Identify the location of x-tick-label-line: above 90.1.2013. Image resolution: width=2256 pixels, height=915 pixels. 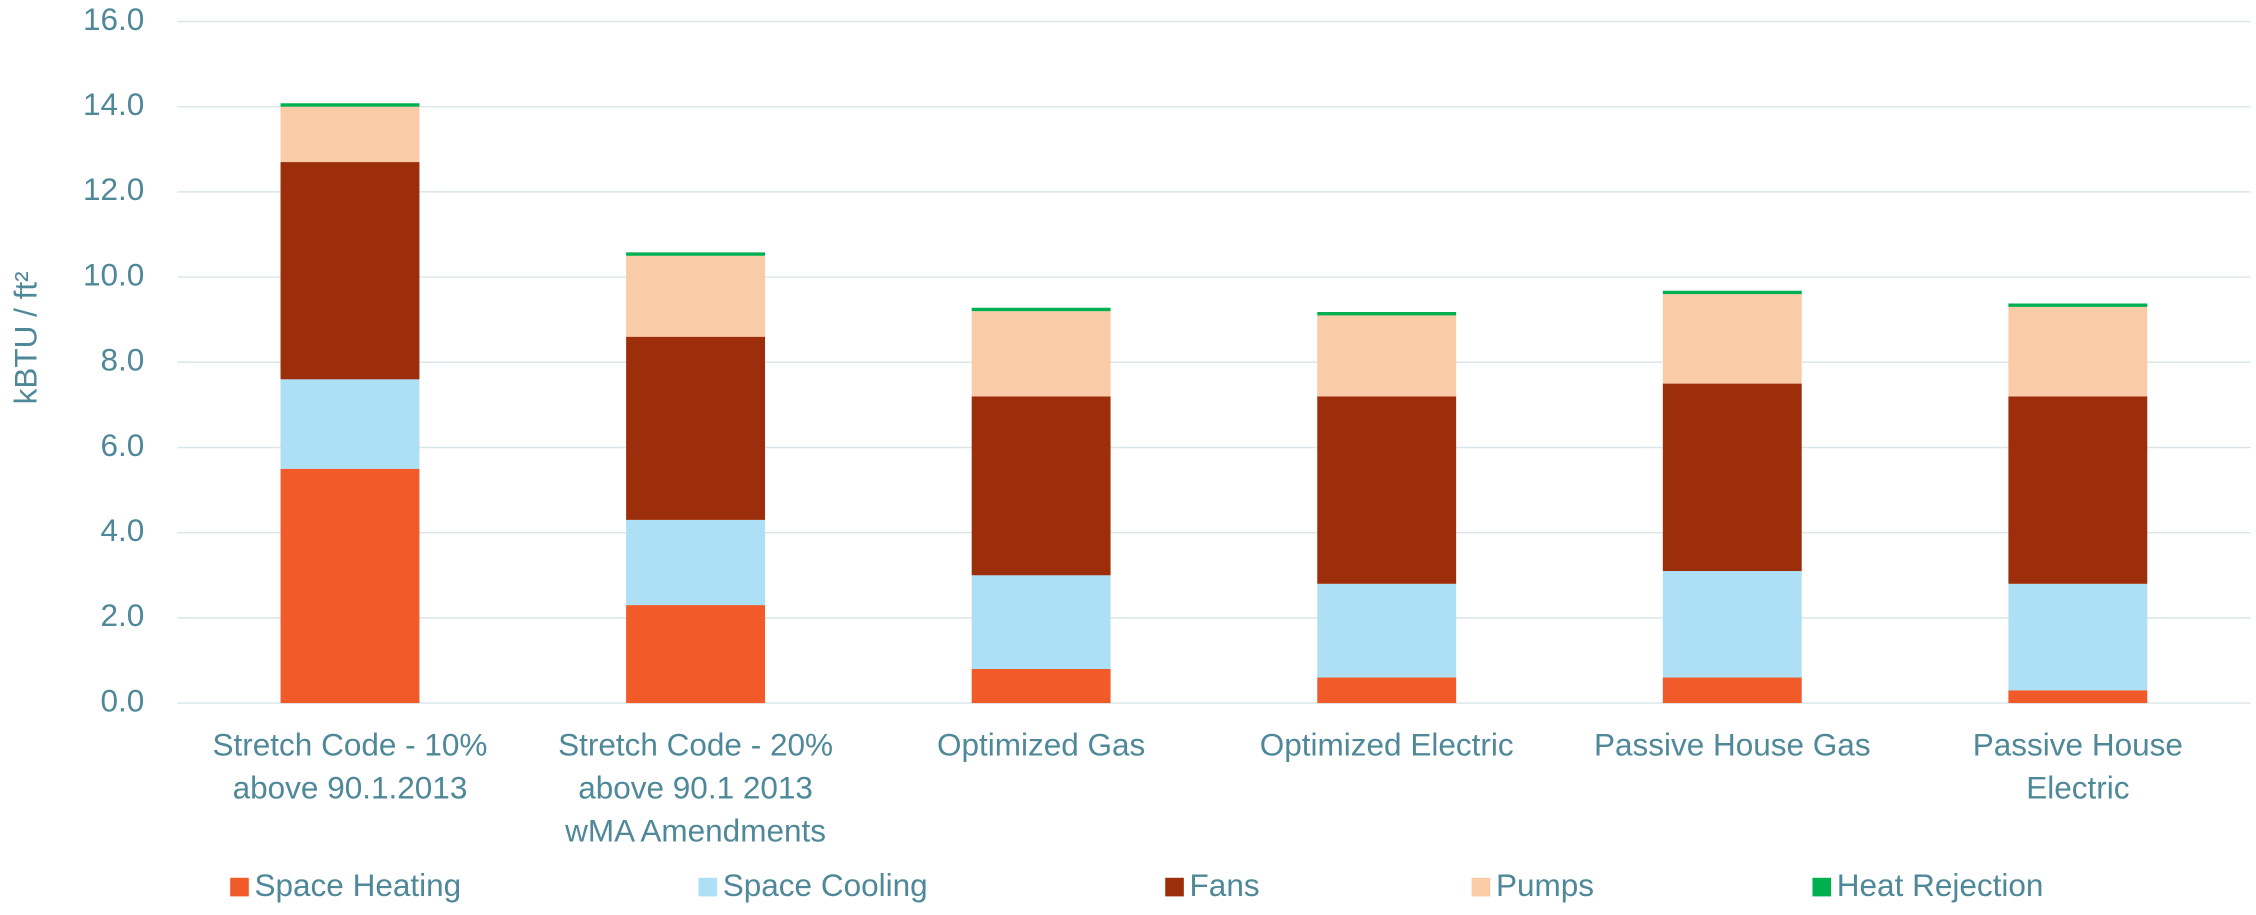
(350, 788).